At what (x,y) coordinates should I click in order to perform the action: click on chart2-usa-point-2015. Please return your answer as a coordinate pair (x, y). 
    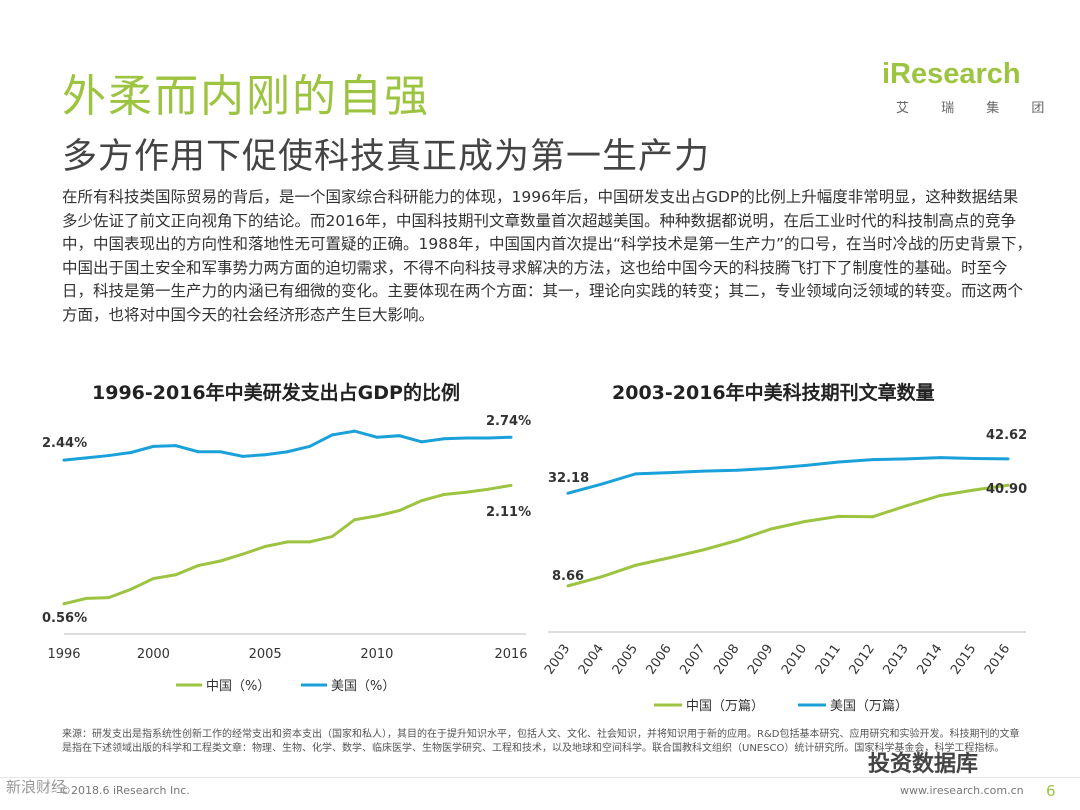
    Looking at the image, I should click on (974, 458).